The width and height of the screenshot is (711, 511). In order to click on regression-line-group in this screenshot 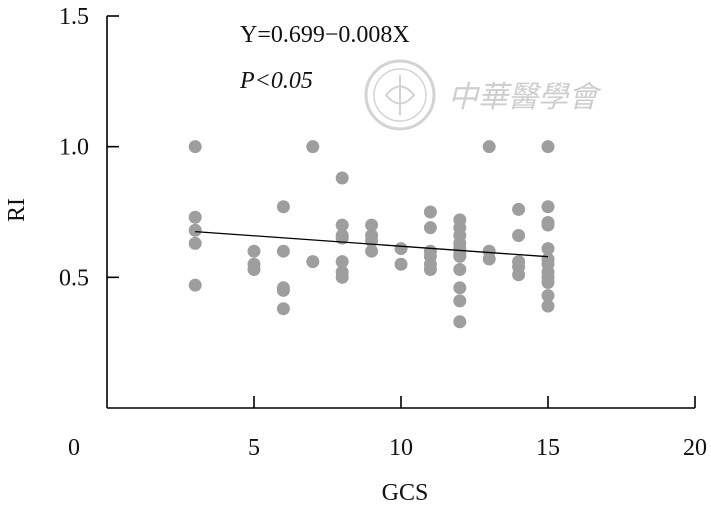, I will do `click(372, 244)`.